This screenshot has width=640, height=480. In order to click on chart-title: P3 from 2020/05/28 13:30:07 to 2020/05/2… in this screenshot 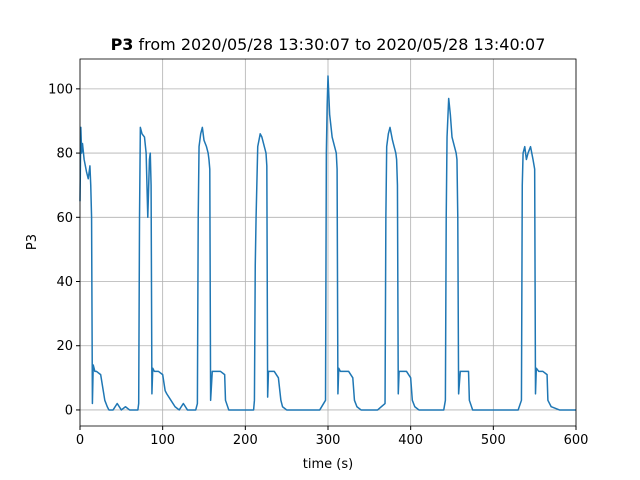, I will do `click(328, 44)`.